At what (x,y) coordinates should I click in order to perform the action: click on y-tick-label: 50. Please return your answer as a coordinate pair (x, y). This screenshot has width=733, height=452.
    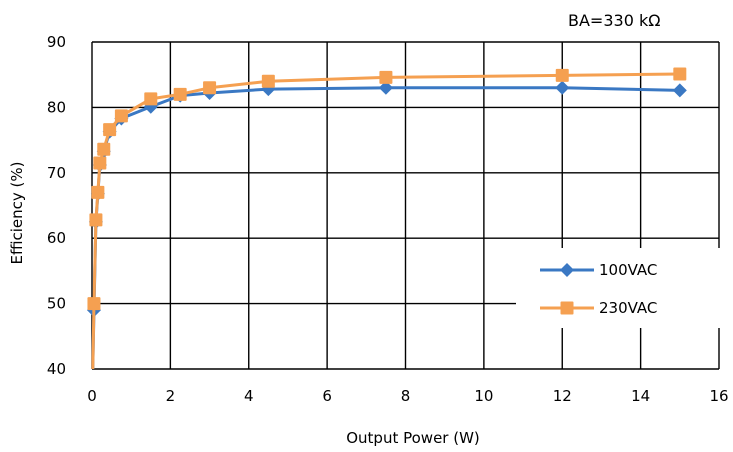
    Looking at the image, I should click on (56, 304).